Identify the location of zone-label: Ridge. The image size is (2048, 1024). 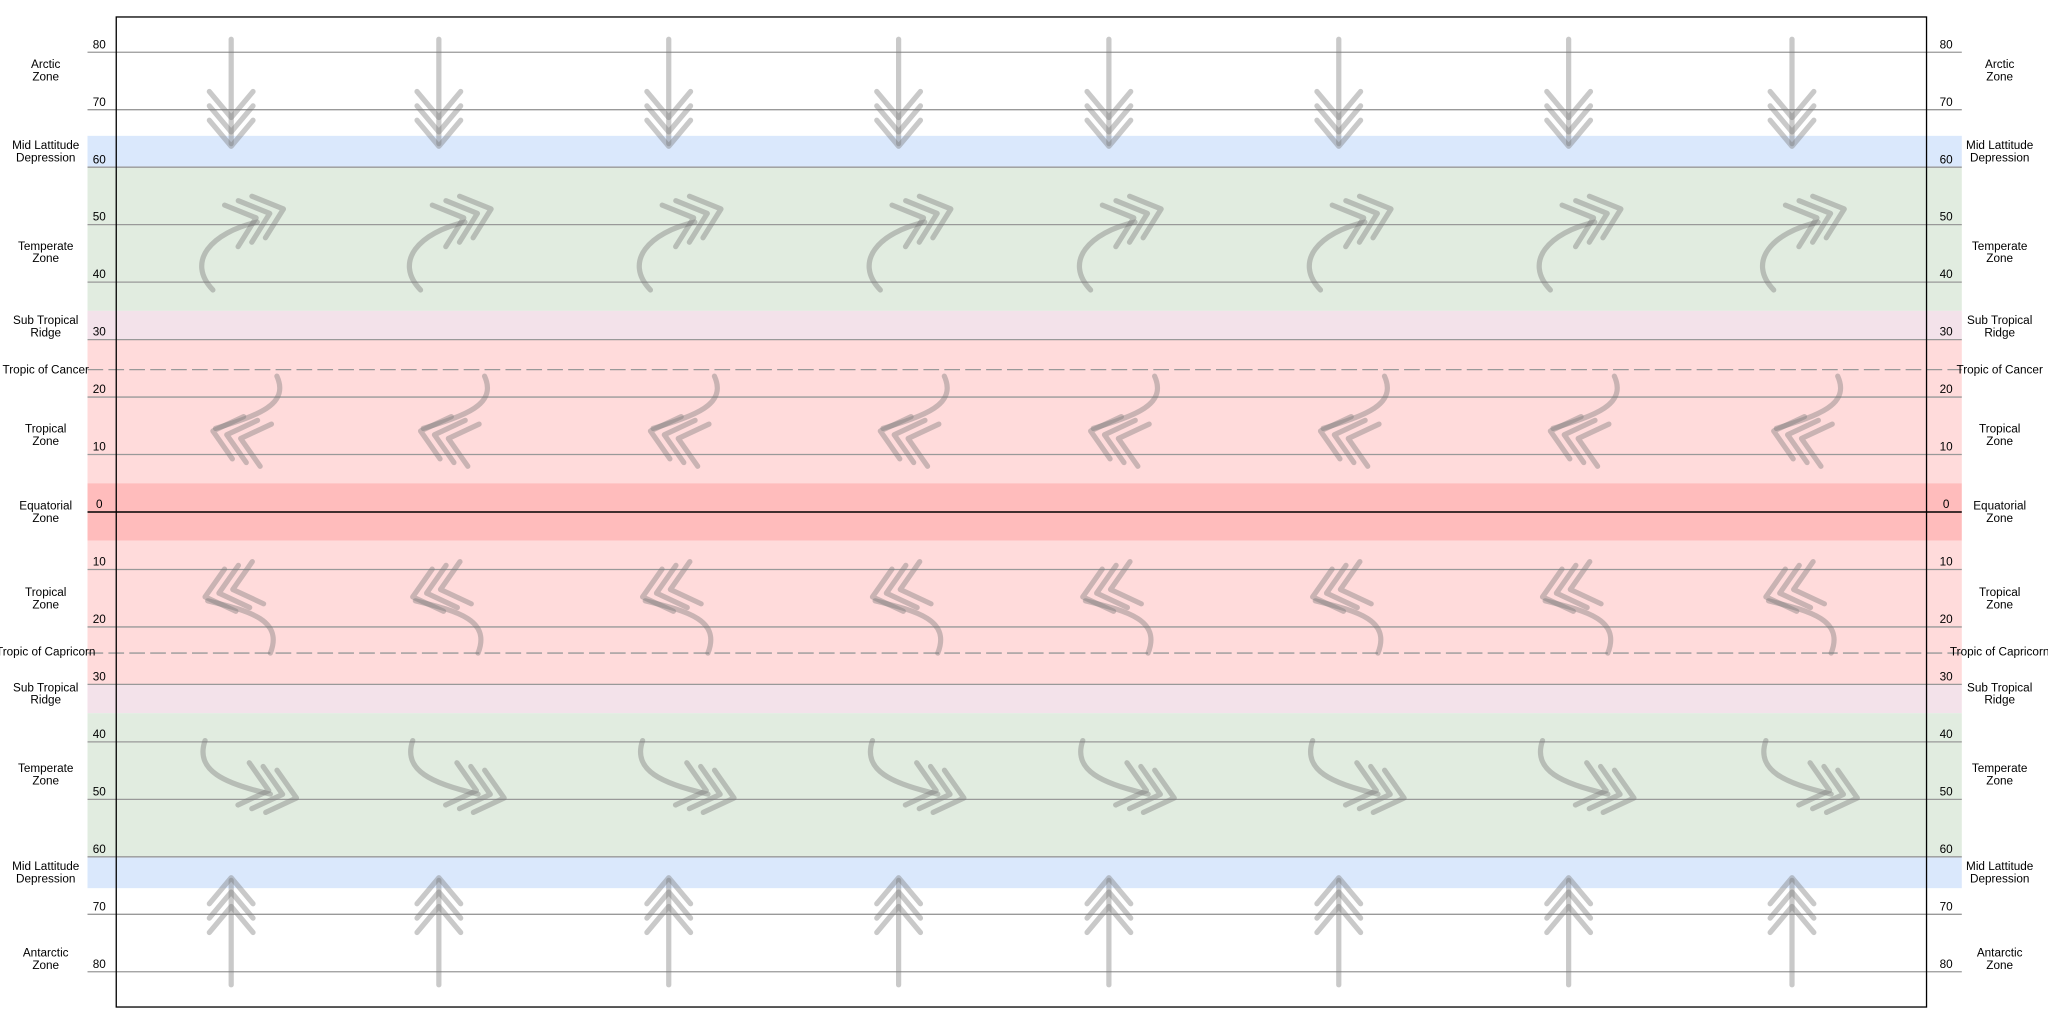
(45, 333).